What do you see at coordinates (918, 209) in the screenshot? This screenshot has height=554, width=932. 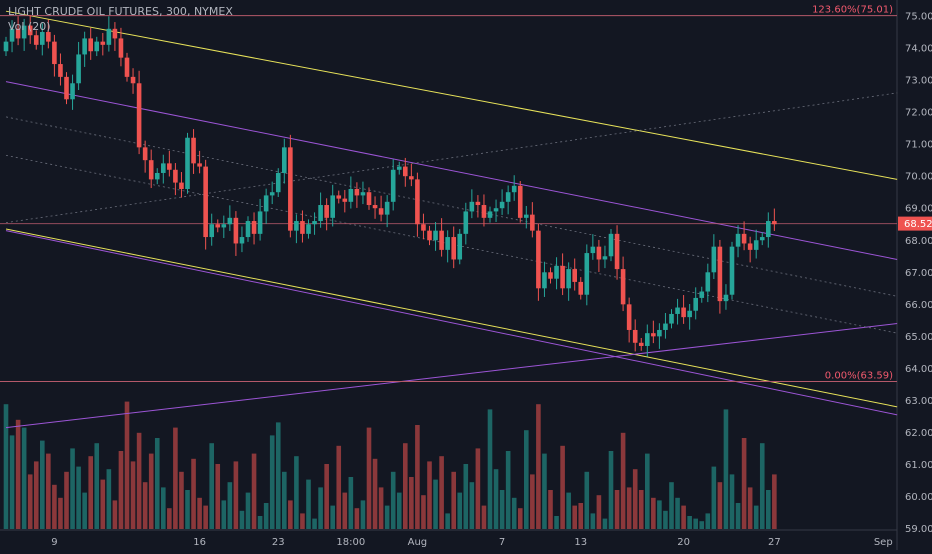 I see `price-tick-label: 69.00` at bounding box center [918, 209].